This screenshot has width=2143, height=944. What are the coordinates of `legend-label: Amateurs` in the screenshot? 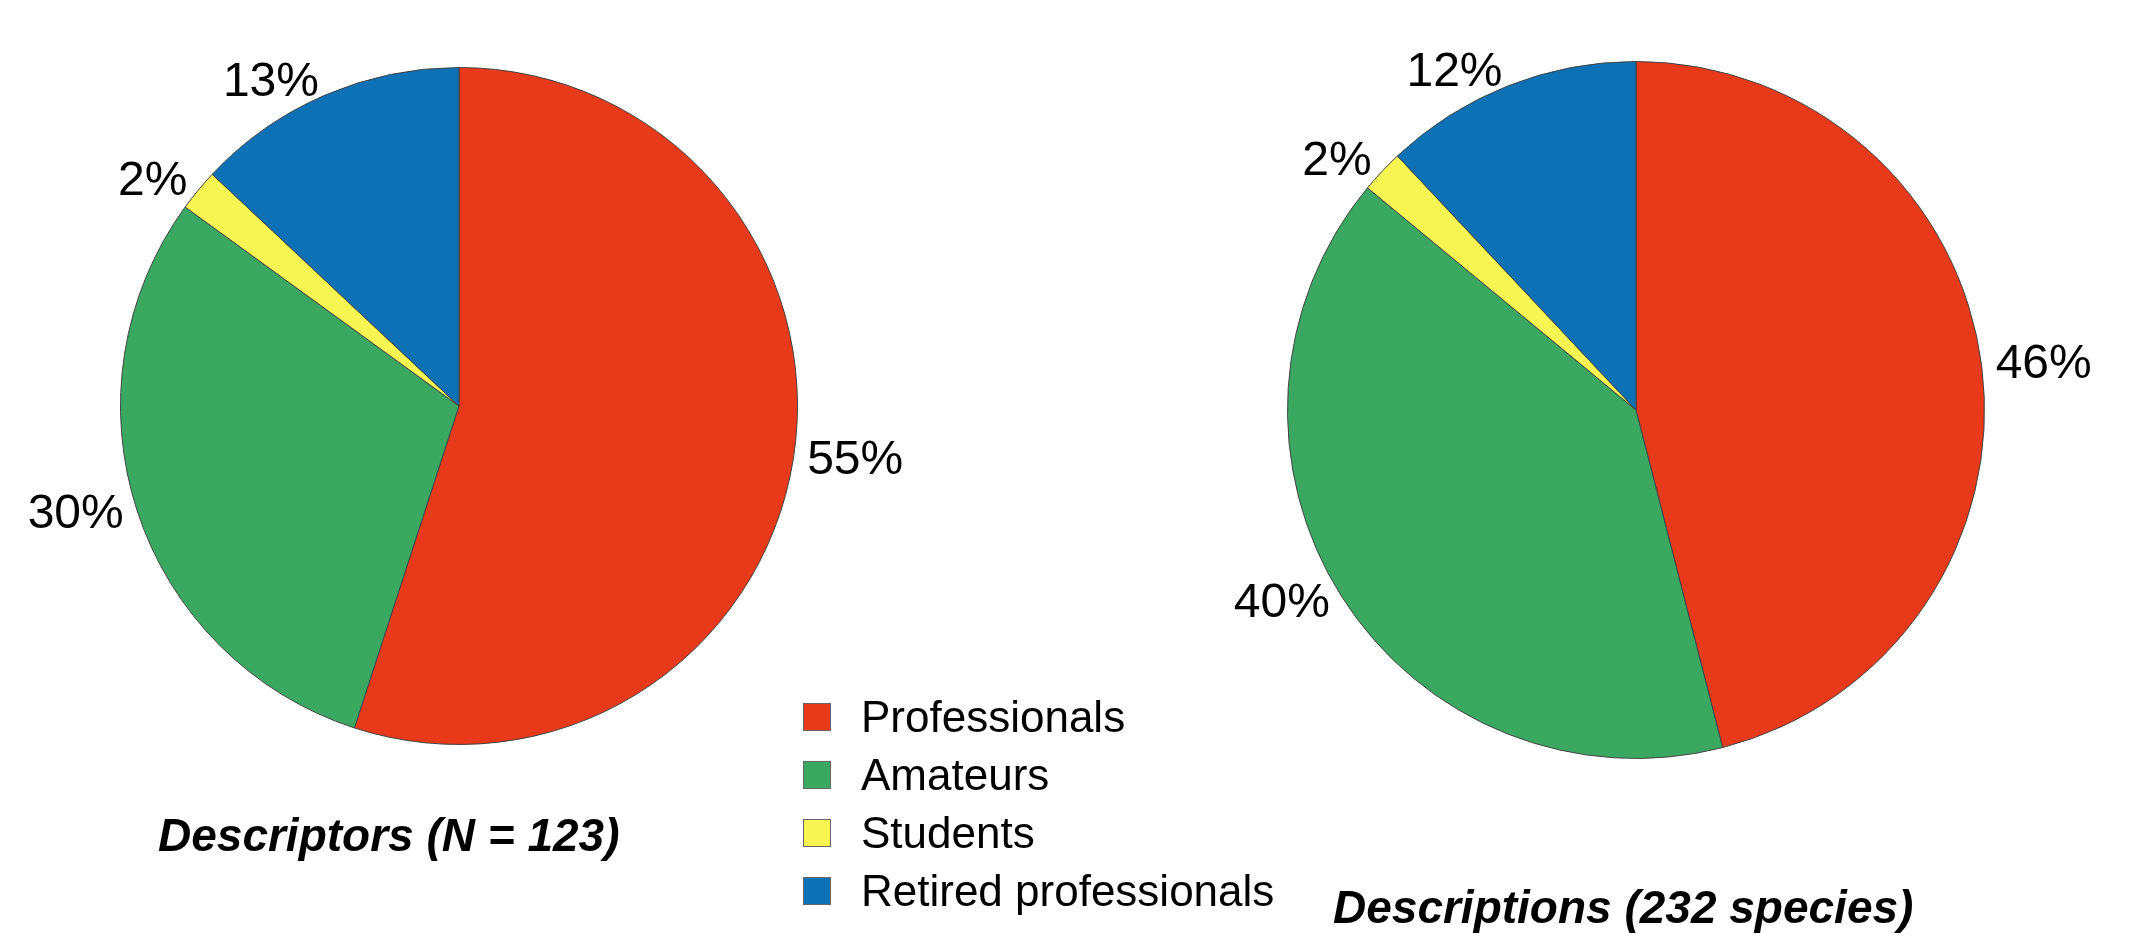 It's located at (955, 775).